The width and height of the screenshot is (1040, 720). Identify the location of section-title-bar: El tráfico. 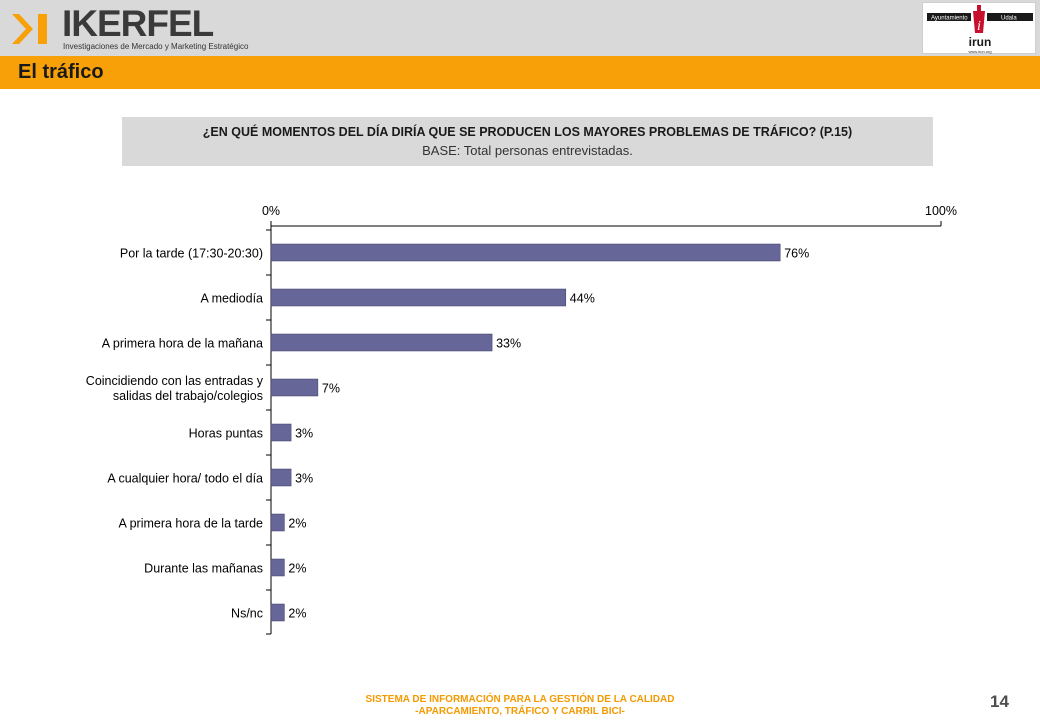
(520, 72).